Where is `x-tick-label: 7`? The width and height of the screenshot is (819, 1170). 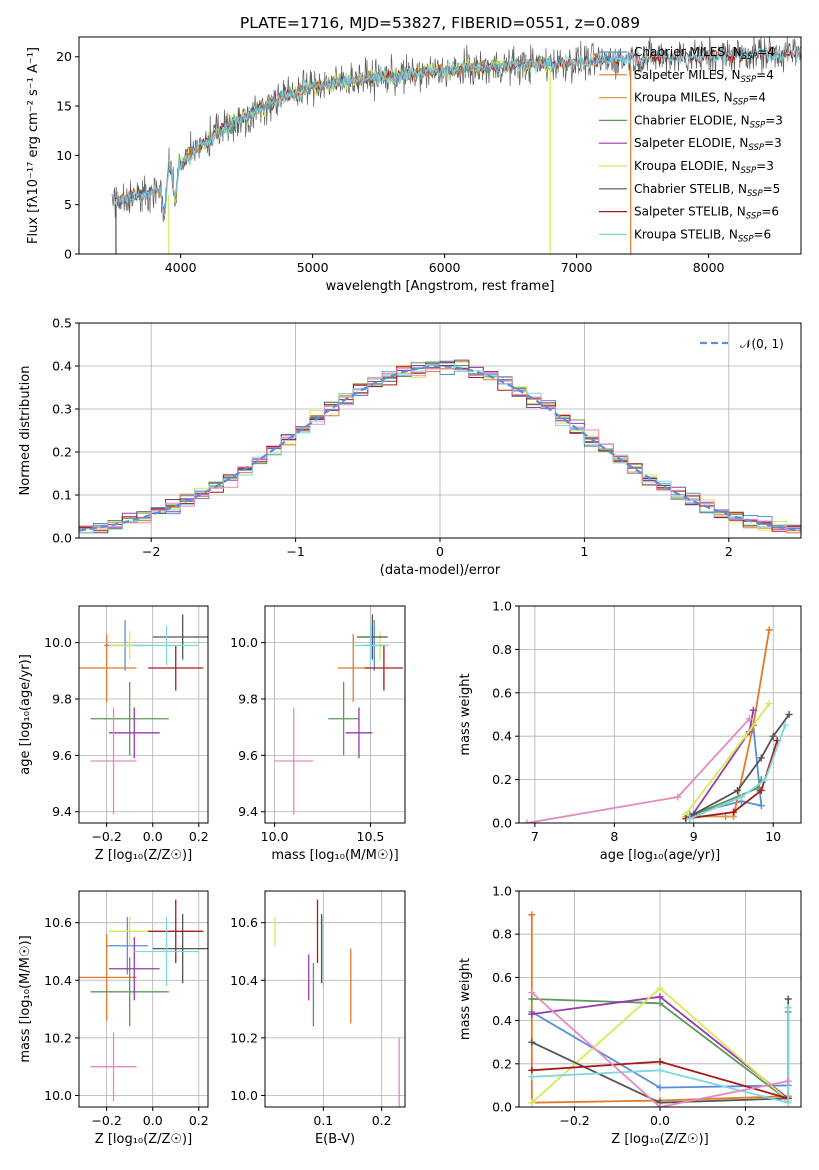
x-tick-label: 7 is located at coordinates (535, 836).